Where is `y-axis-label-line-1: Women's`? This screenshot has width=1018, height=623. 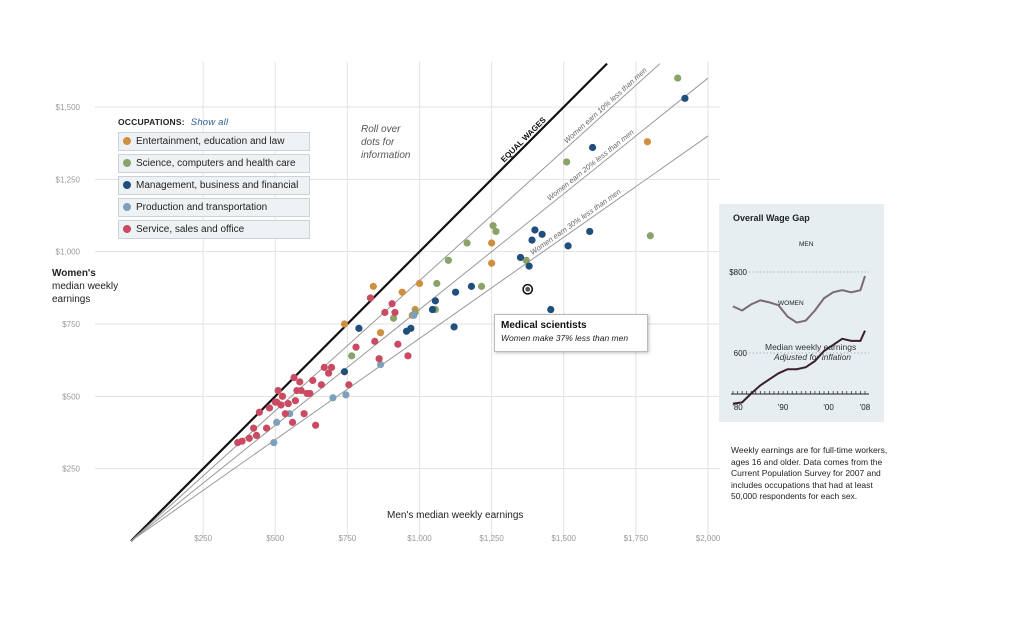
y-axis-label-line-1: Women's is located at coordinates (74, 273).